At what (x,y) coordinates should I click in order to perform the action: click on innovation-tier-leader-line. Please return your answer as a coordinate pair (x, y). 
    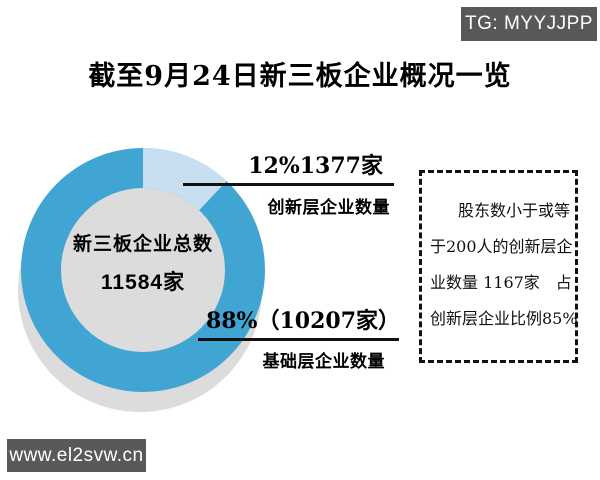
    Looking at the image, I should click on (288, 184).